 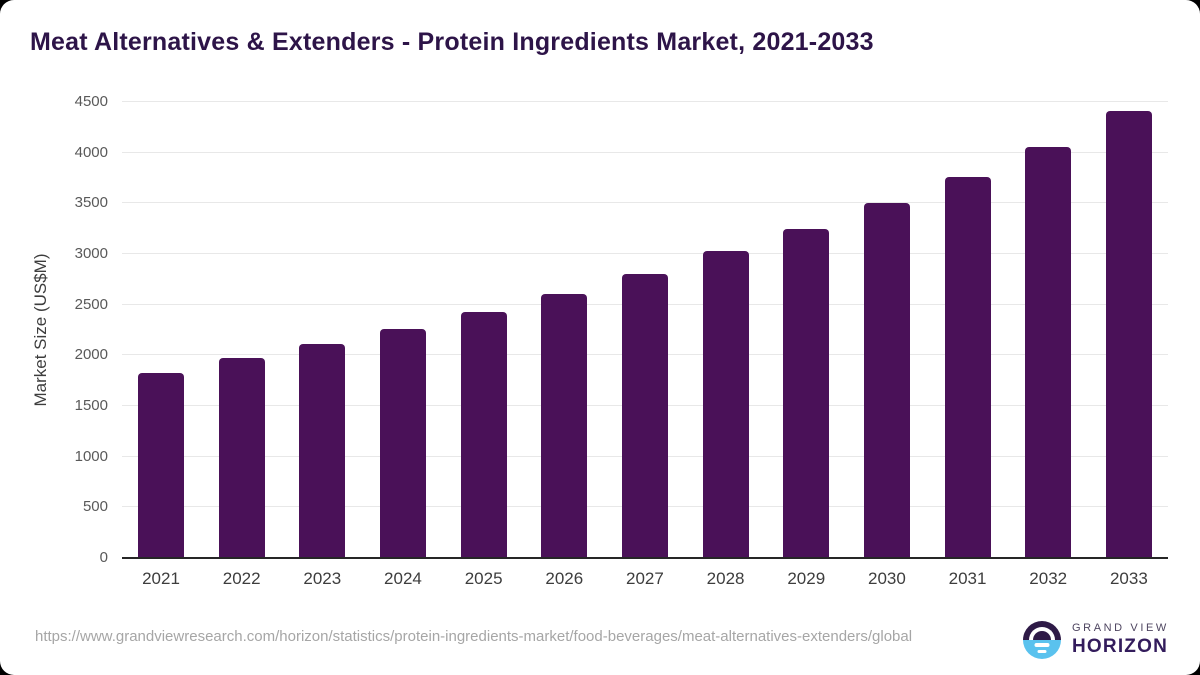 What do you see at coordinates (806, 393) in the screenshot?
I see `bar-2029` at bounding box center [806, 393].